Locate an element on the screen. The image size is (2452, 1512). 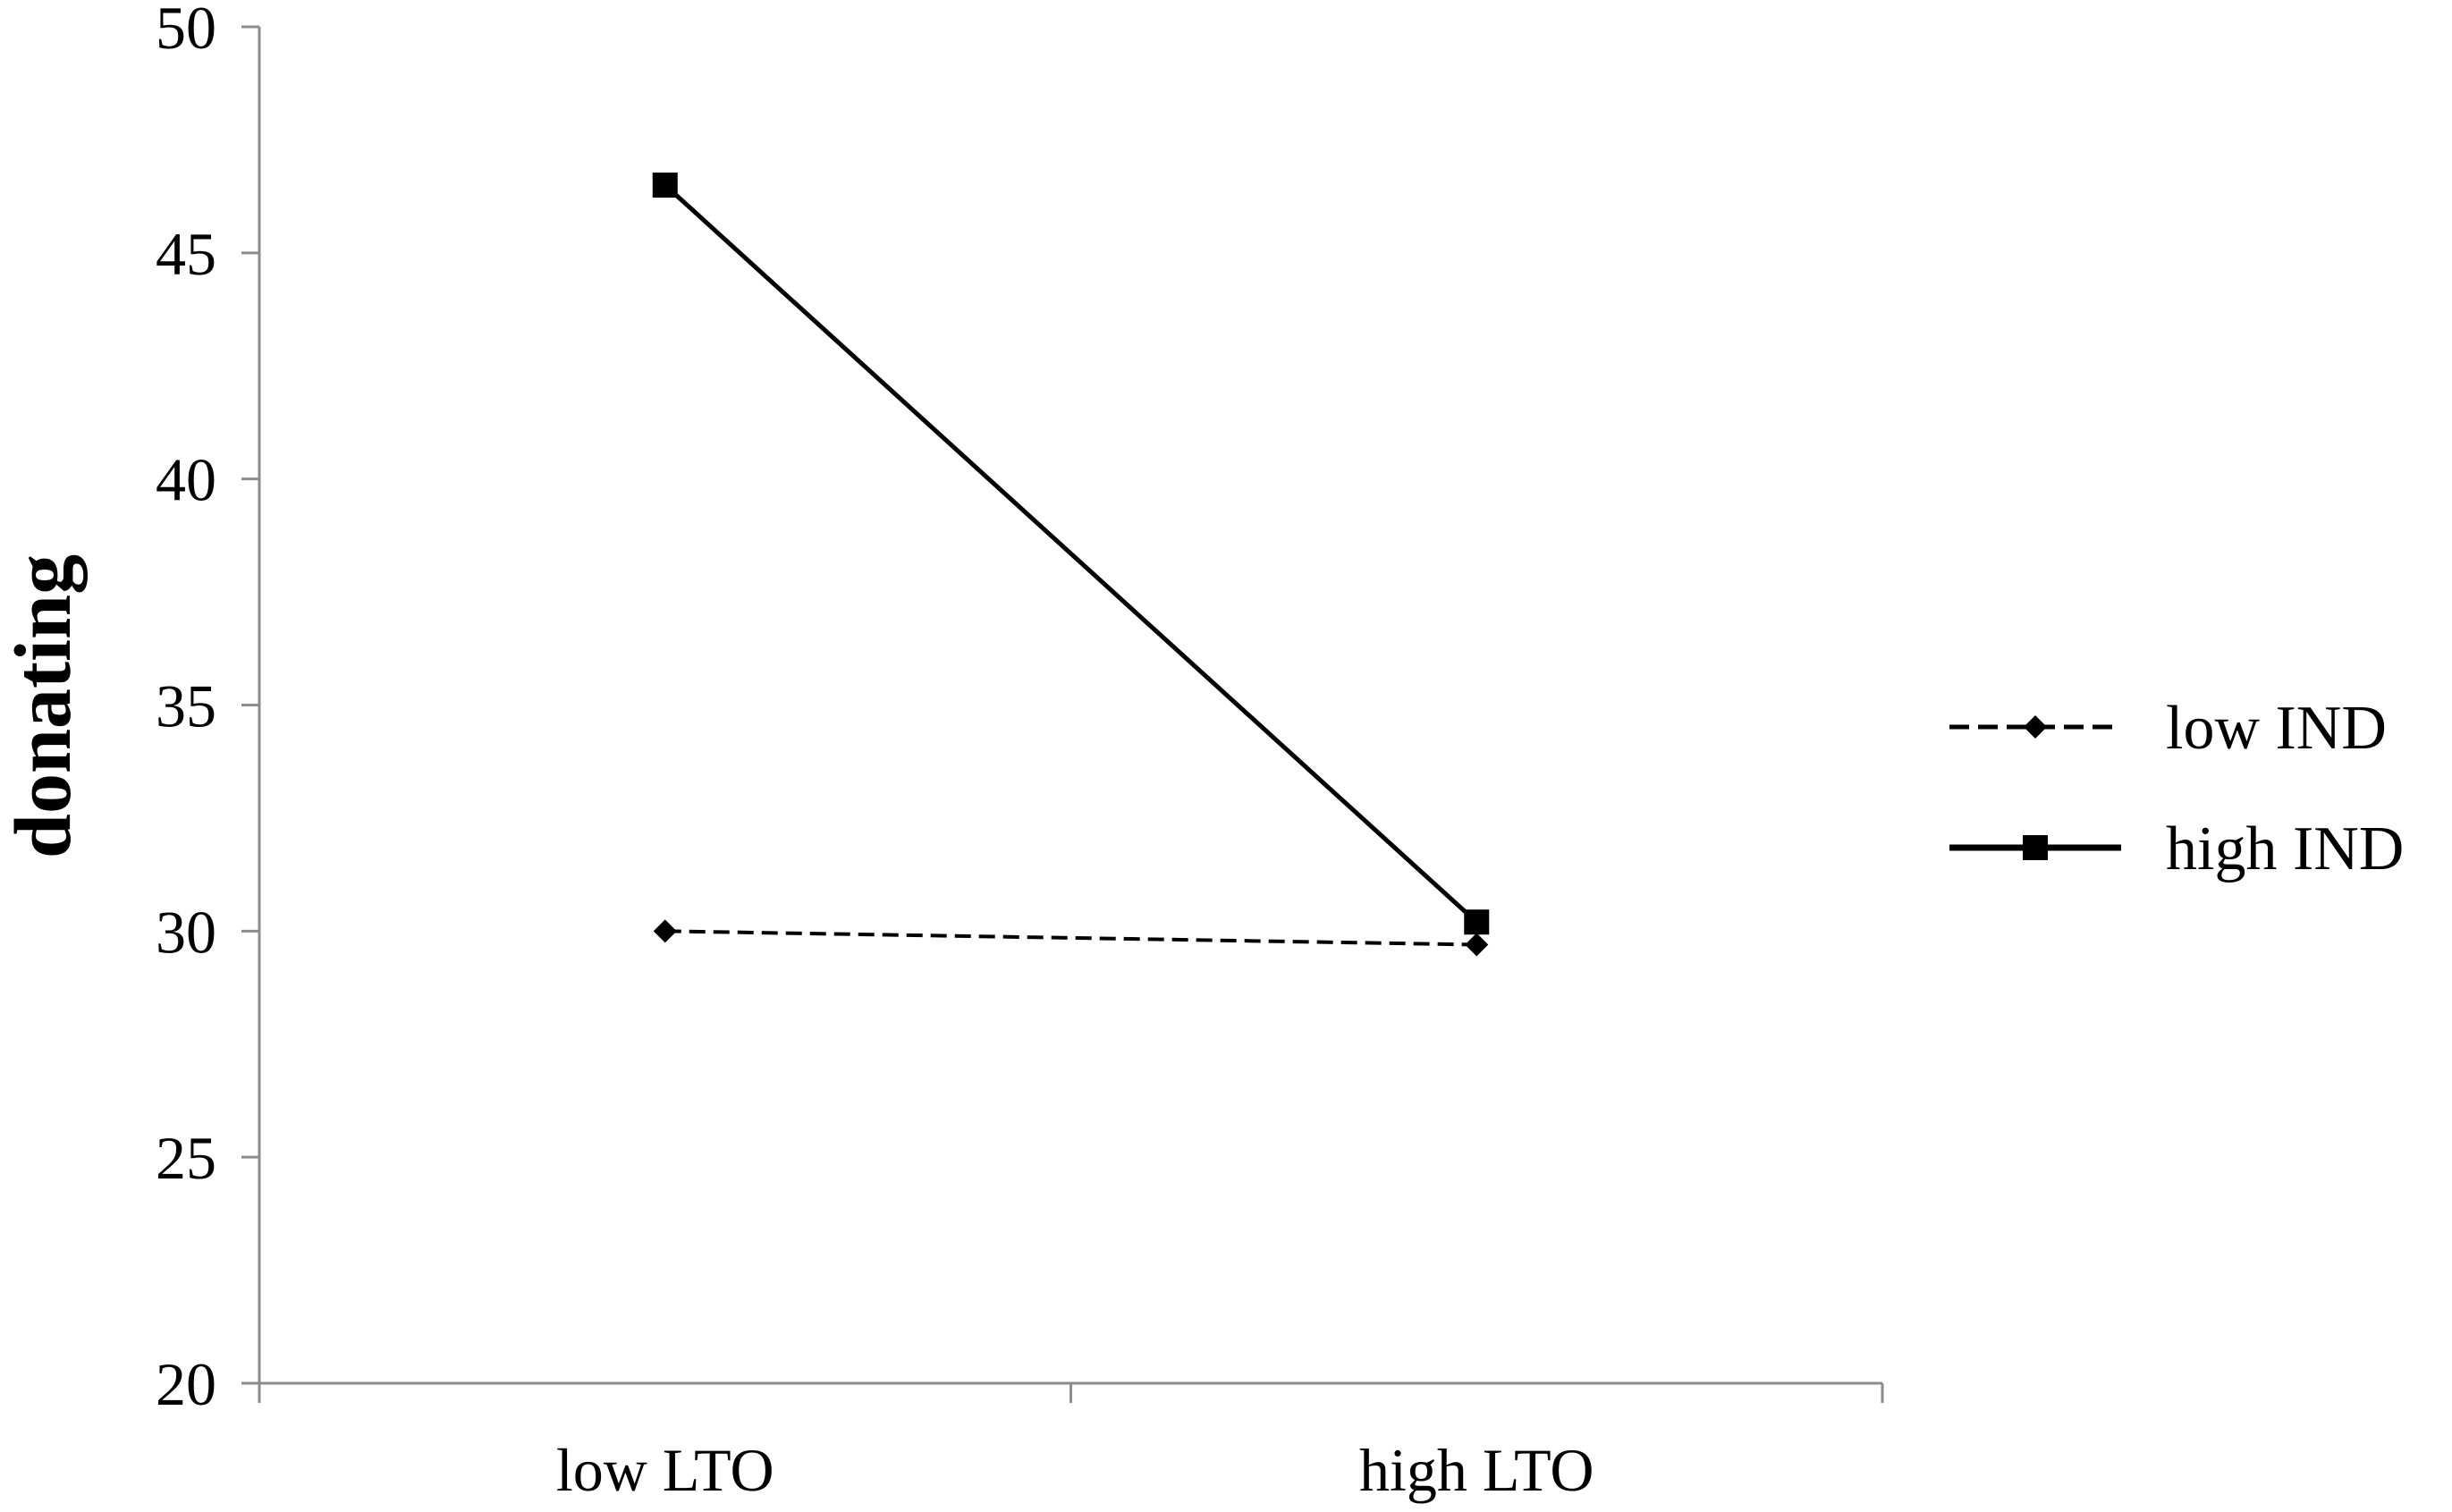
legend-label: high IND is located at coordinates (2285, 849).